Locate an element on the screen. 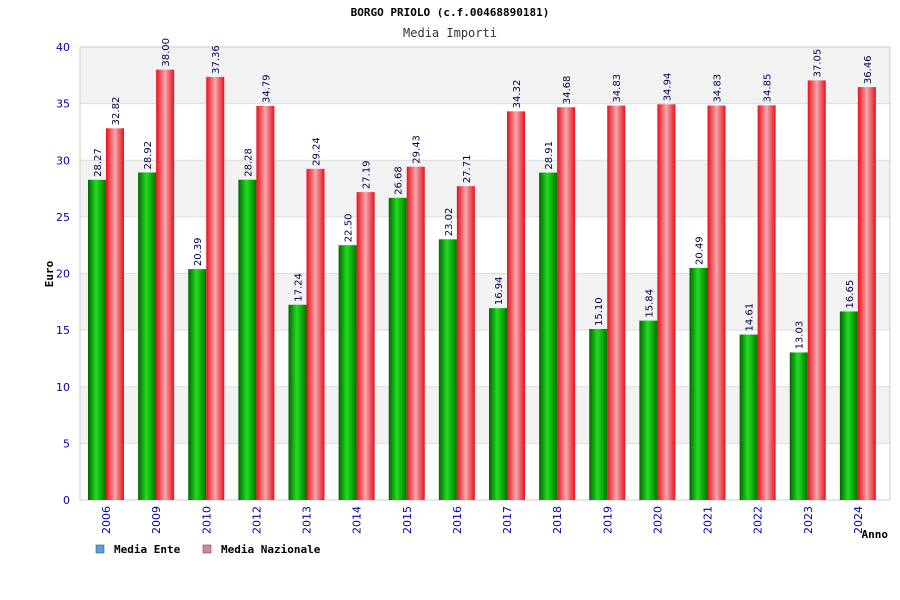 Image resolution: width=900 pixels, height=600 pixels. bar-value-label: 34.85 is located at coordinates (768, 88).